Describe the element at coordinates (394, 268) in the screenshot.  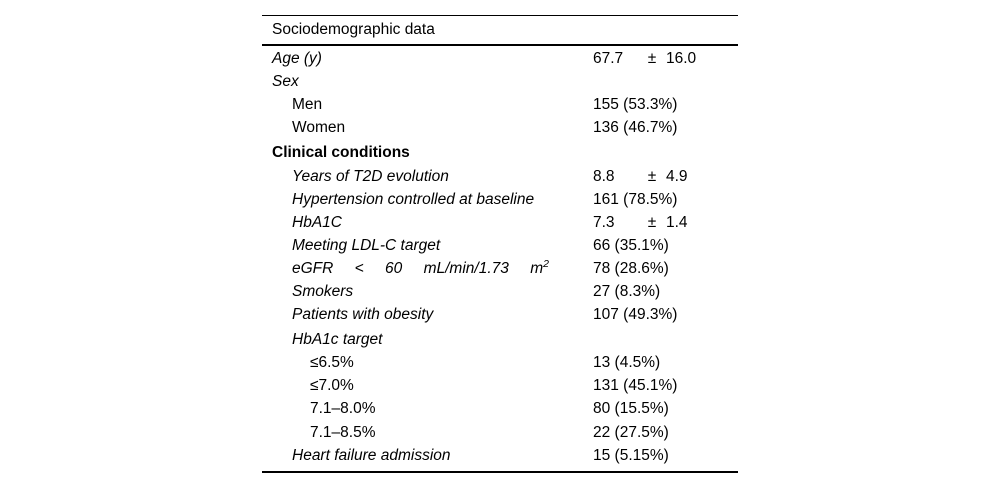
I see `label-word: 60` at that location.